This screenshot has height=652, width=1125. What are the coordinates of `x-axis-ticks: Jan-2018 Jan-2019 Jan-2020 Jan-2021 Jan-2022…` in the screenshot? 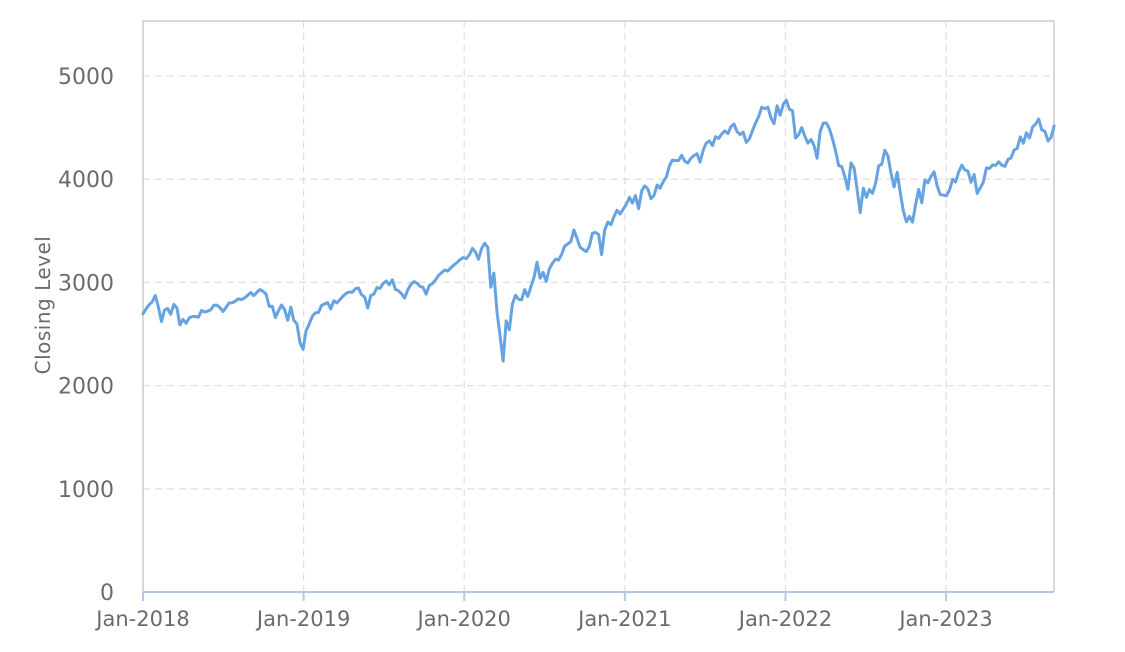 It's located at (543, 611).